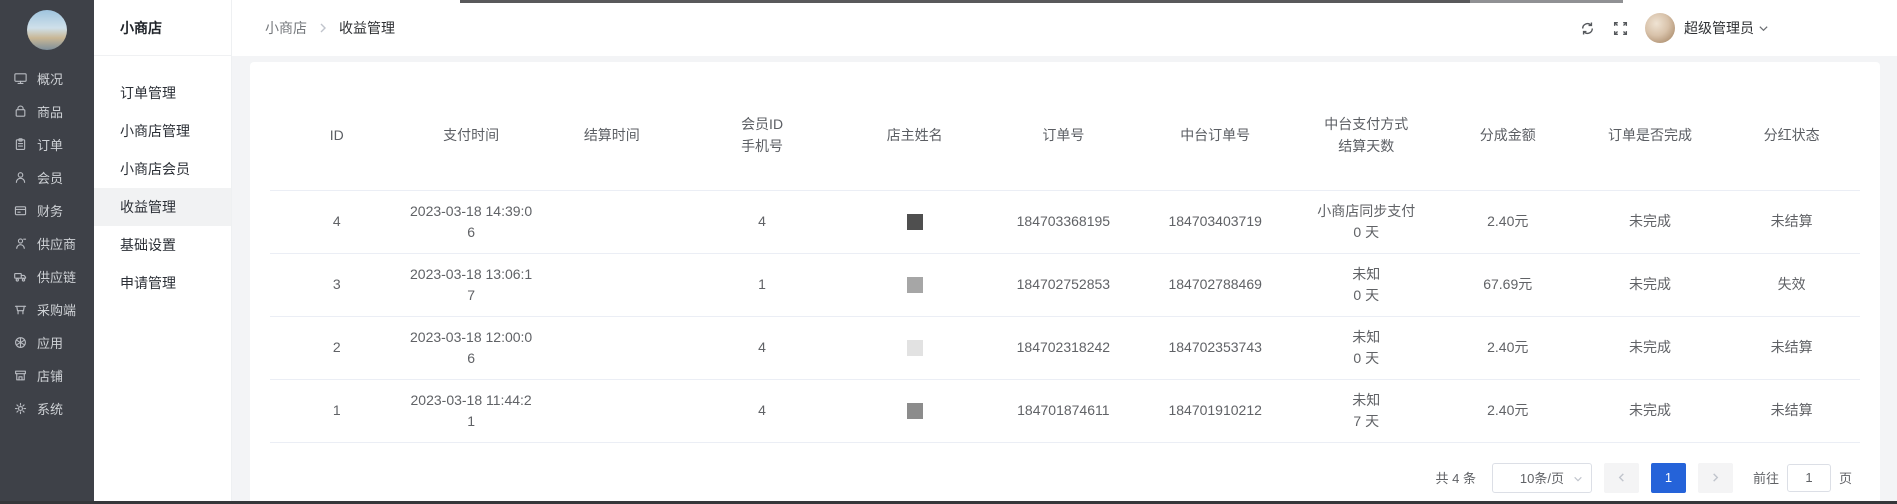 This screenshot has height=504, width=1897. What do you see at coordinates (1668, 477) in the screenshot?
I see `page-number-1: 1` at bounding box center [1668, 477].